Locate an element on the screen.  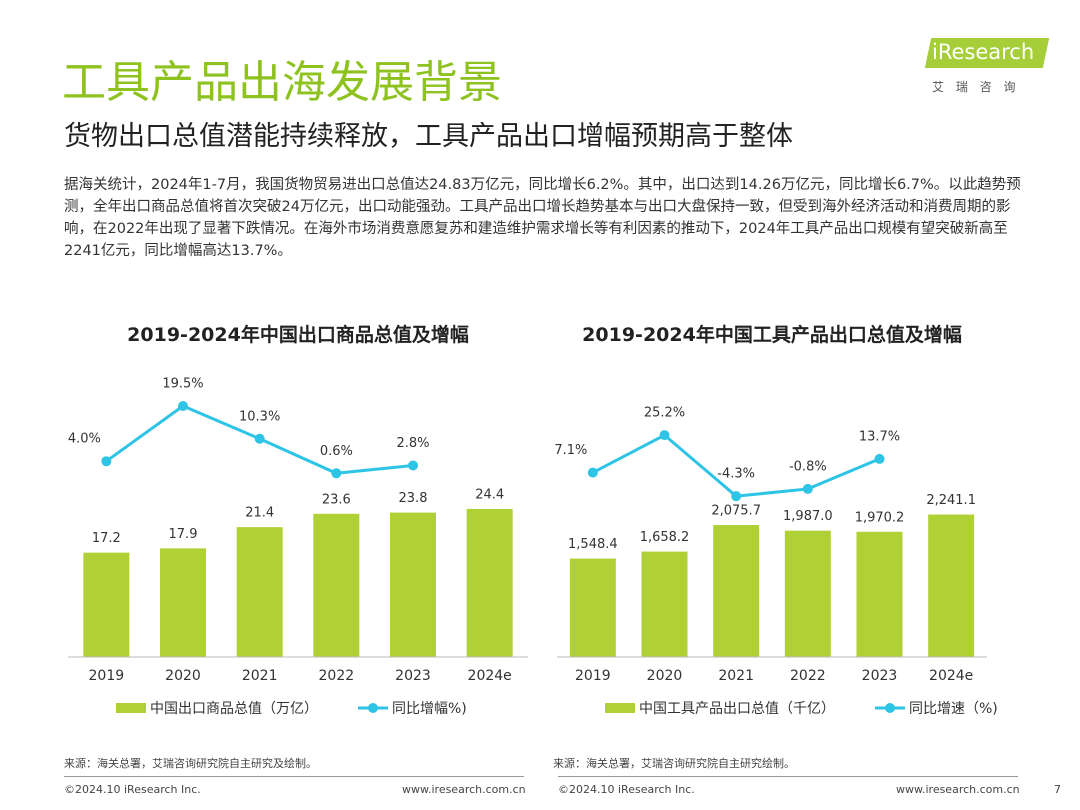
legend-label: 中国出口商品总值（万亿） is located at coordinates (234, 709).